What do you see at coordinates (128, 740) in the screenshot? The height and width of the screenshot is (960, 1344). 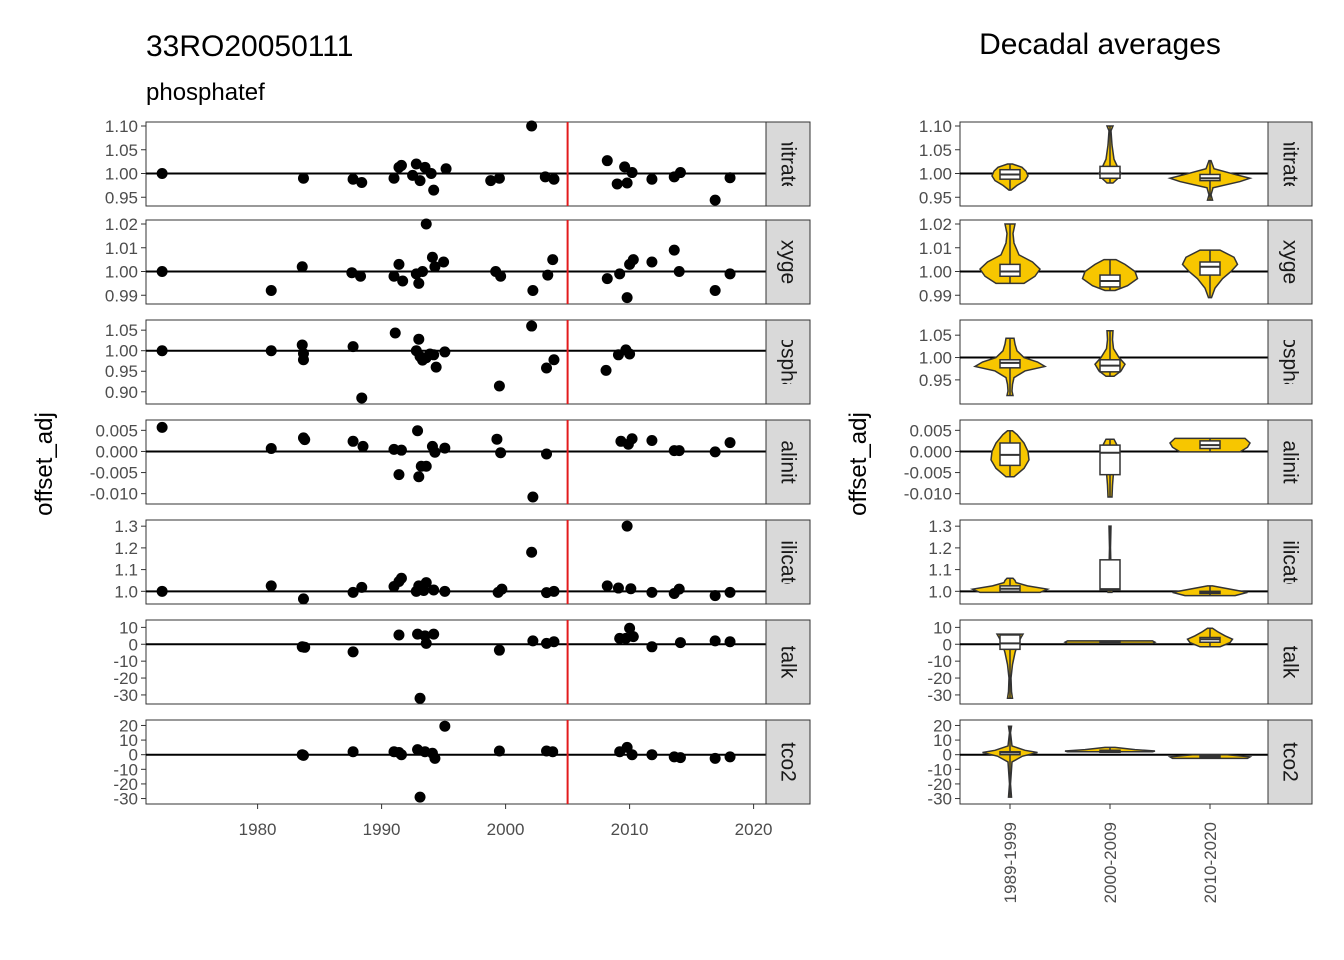 I see `left-tco2-ytick-label: 10` at bounding box center [128, 740].